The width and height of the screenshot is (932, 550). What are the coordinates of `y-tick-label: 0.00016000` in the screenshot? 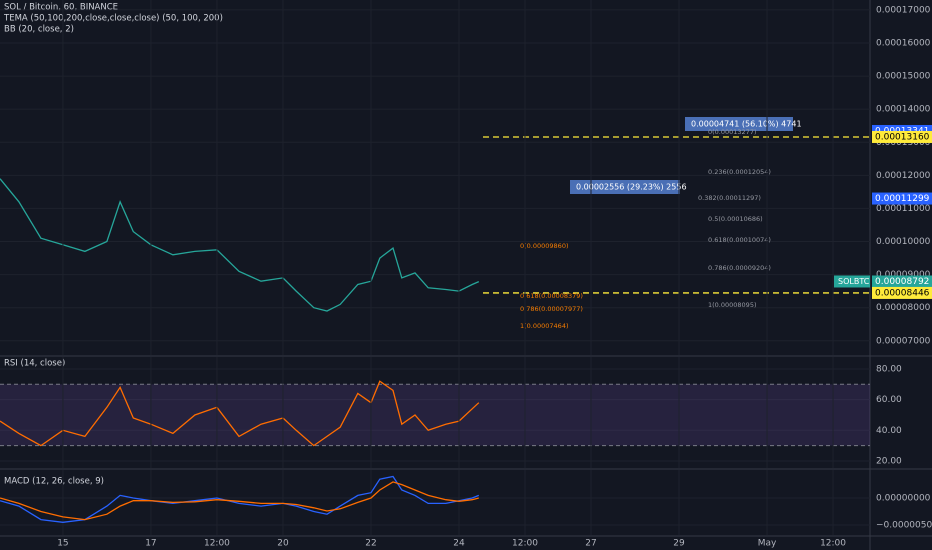 It's located at (903, 44).